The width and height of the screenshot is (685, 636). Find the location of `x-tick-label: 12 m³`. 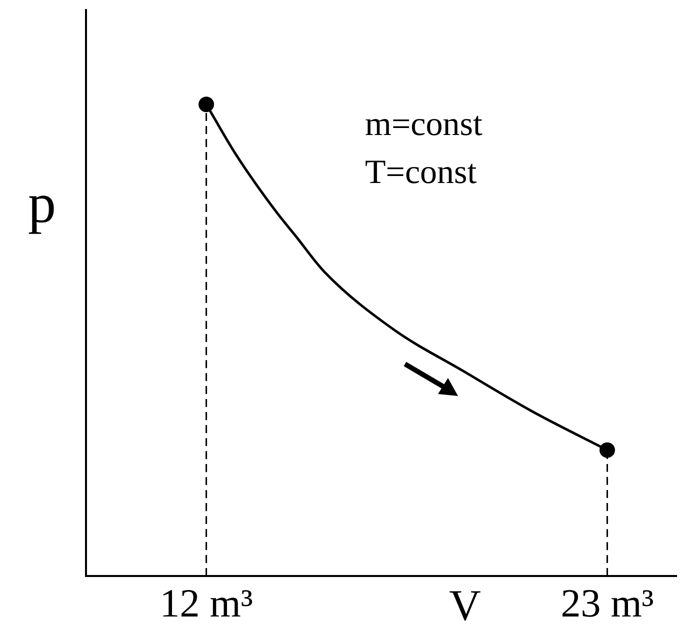

x-tick-label: 12 m³ is located at coordinates (206, 603).